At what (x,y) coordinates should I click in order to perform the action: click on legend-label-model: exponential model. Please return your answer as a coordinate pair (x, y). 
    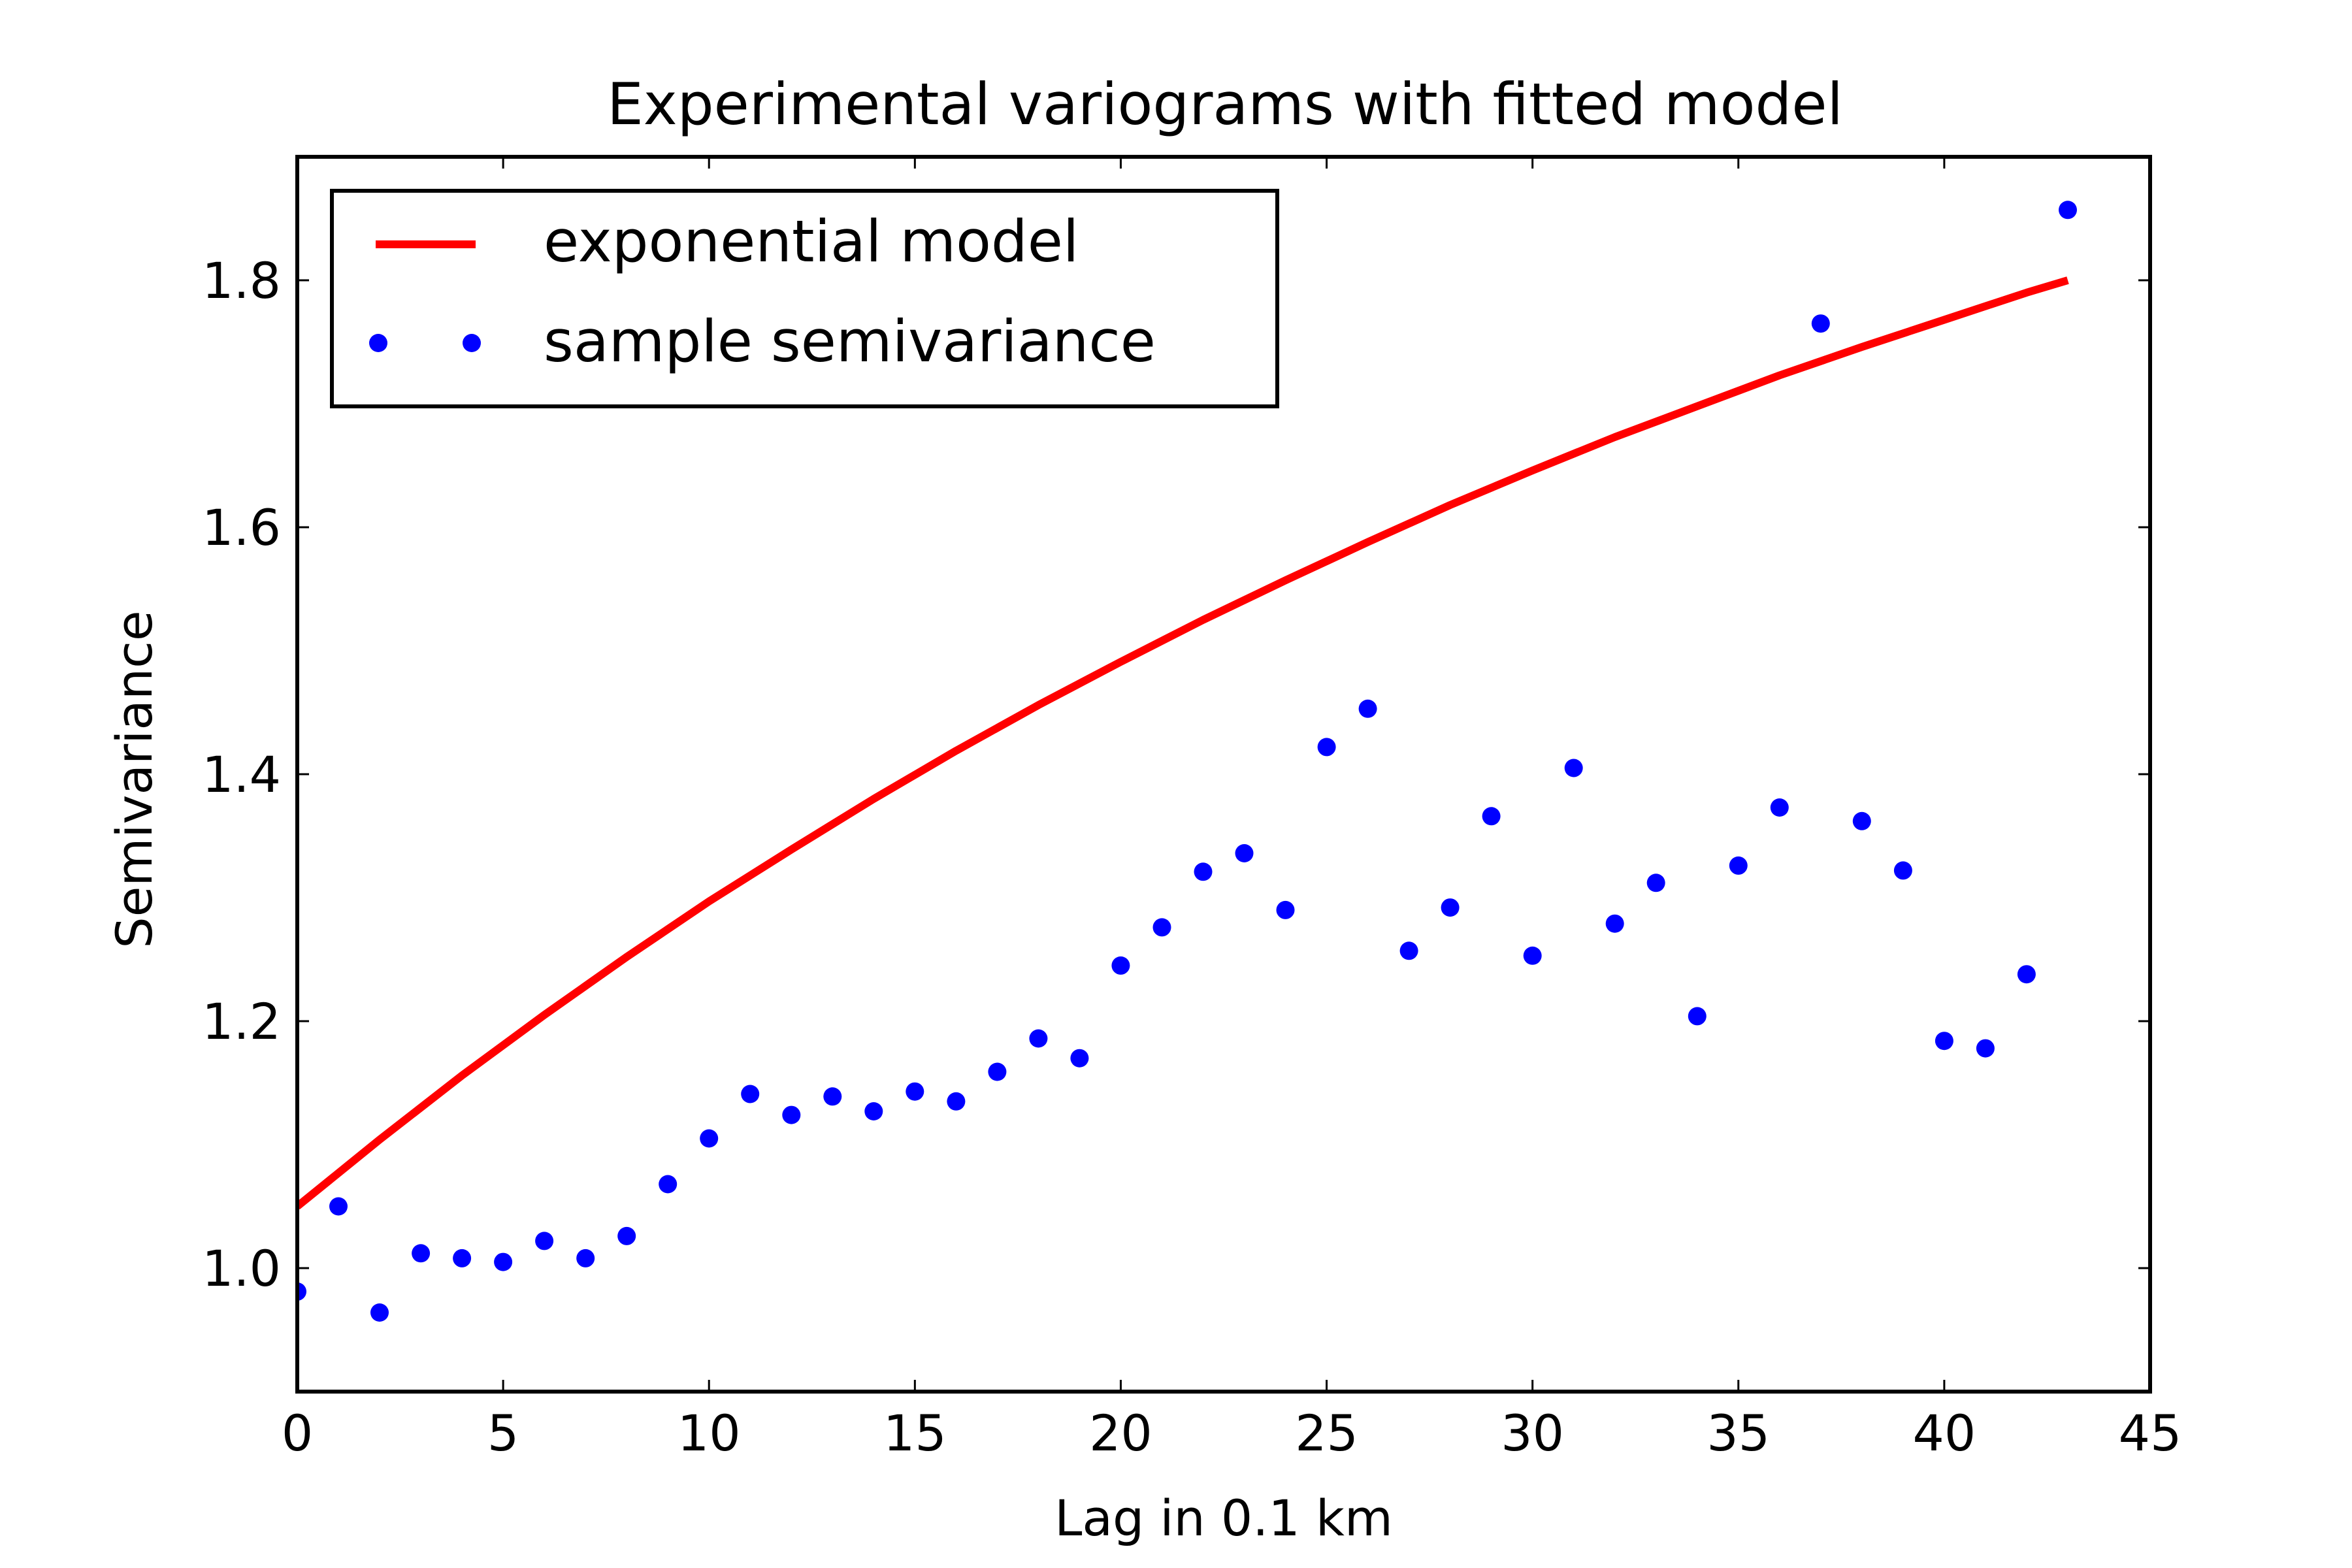
    Looking at the image, I should click on (811, 241).